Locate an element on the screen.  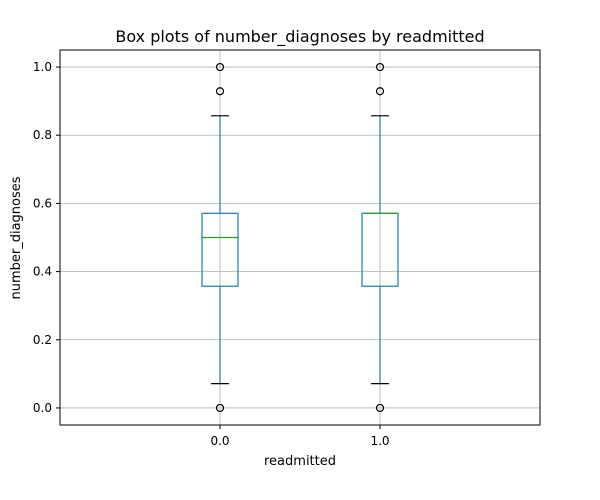
y-tick-label: 0.4 is located at coordinates (42, 272).